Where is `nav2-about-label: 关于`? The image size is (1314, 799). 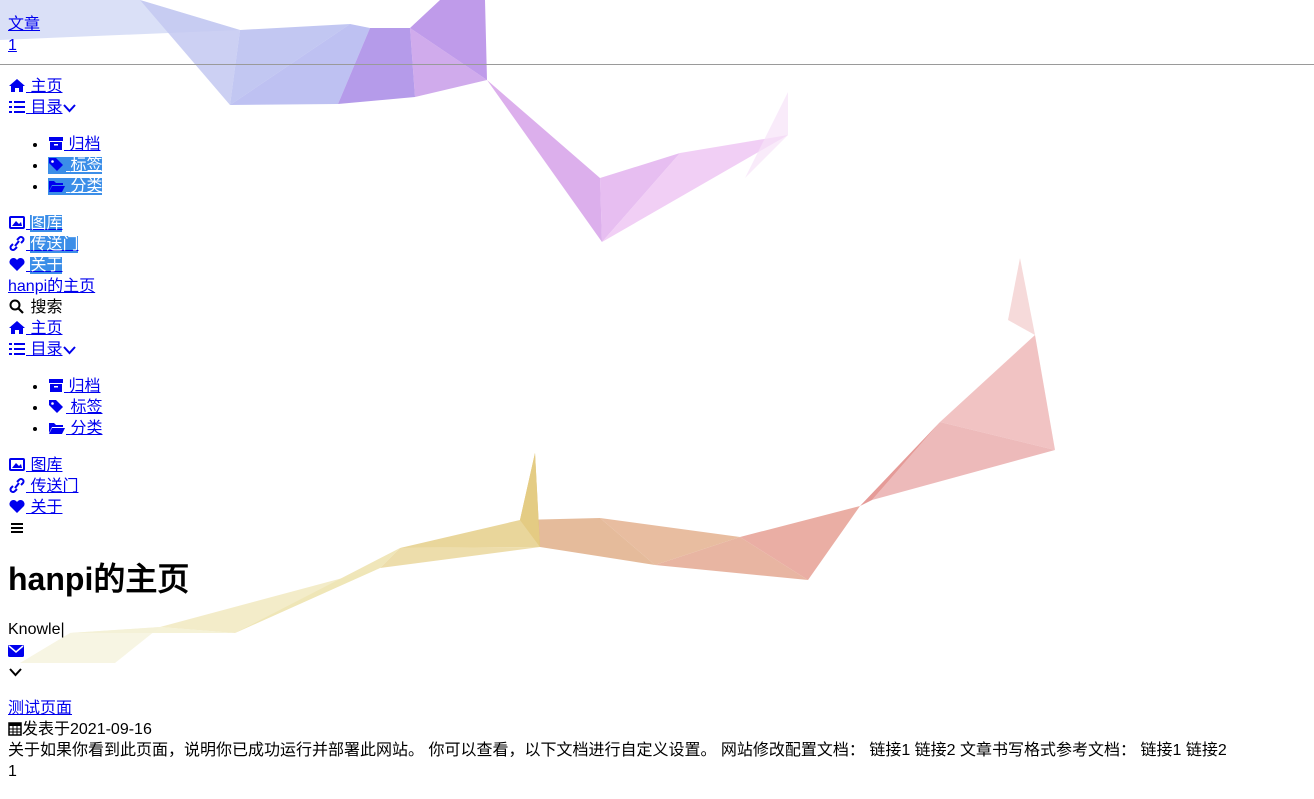
nav2-about-label: 关于 is located at coordinates (46, 507).